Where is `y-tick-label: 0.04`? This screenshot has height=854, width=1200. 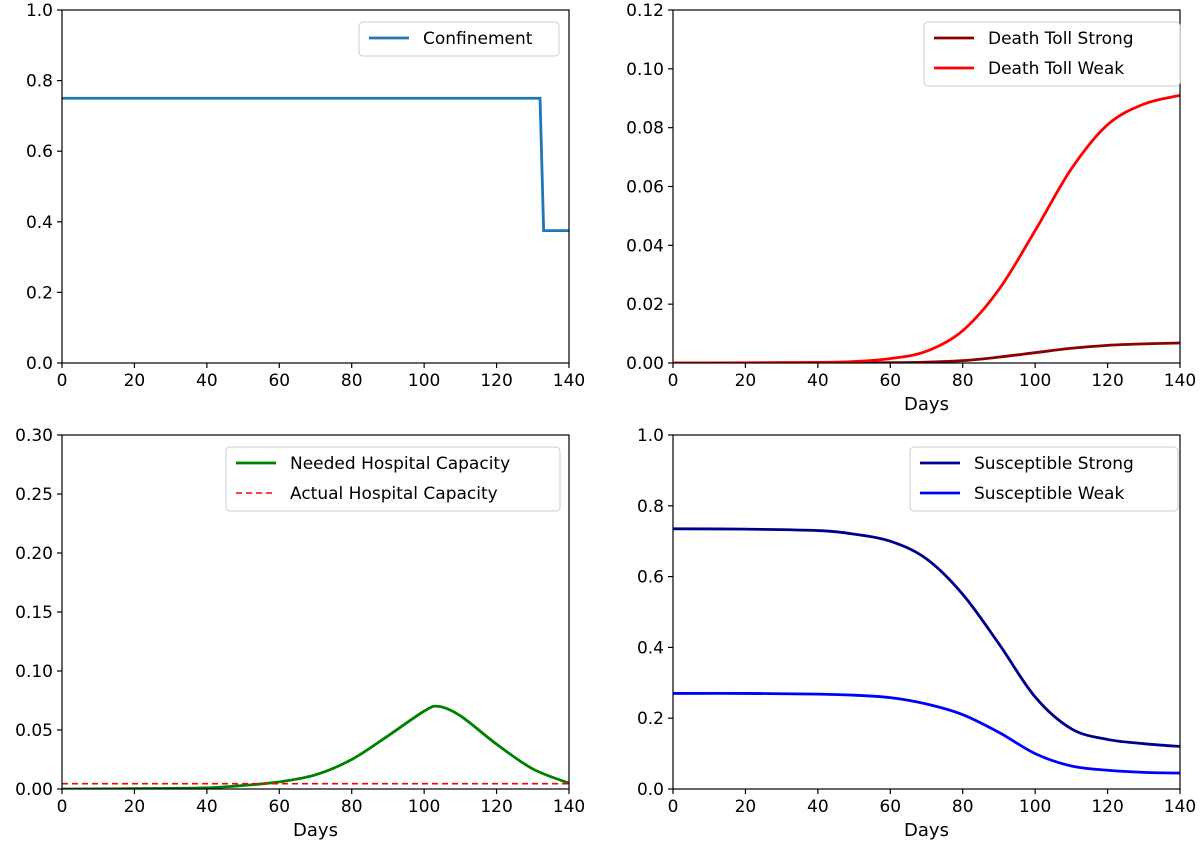 y-tick-label: 0.04 is located at coordinates (645, 246).